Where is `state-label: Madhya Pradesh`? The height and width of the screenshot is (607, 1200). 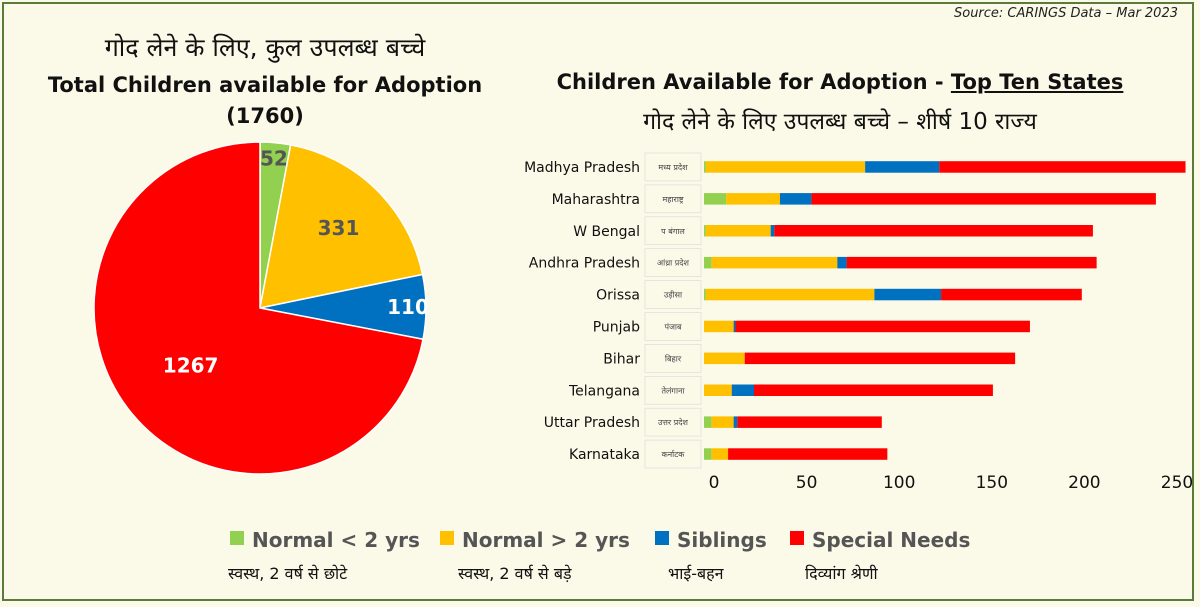 state-label: Madhya Pradesh is located at coordinates (582, 168).